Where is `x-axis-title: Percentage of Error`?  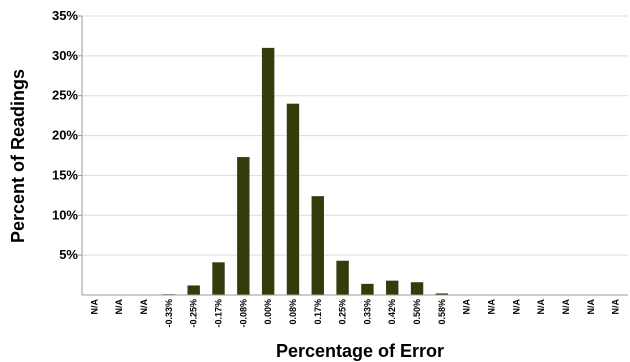
x-axis-title: Percentage of Error is located at coordinates (360, 351).